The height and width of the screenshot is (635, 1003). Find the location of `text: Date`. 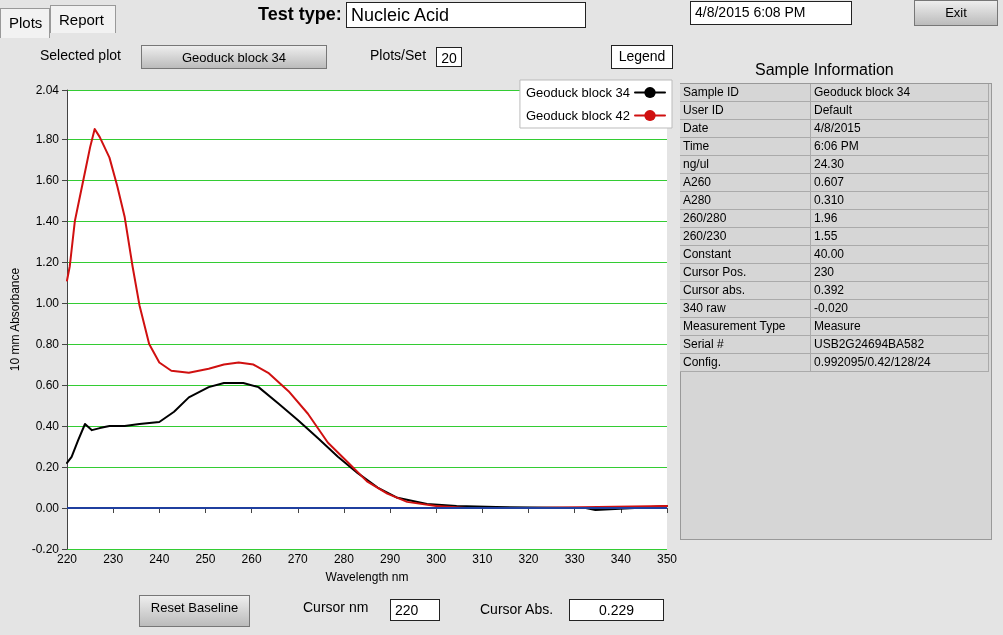

text: Date is located at coordinates (745, 129).